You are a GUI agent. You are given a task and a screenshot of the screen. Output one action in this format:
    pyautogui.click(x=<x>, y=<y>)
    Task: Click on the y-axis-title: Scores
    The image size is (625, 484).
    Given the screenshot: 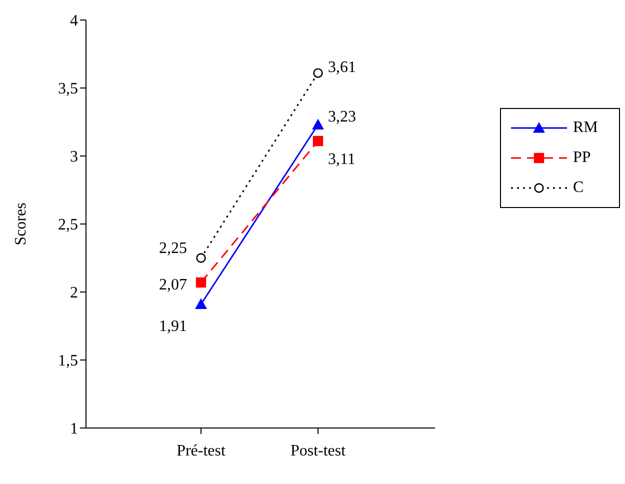 What is the action you would take?
    pyautogui.click(x=21, y=224)
    